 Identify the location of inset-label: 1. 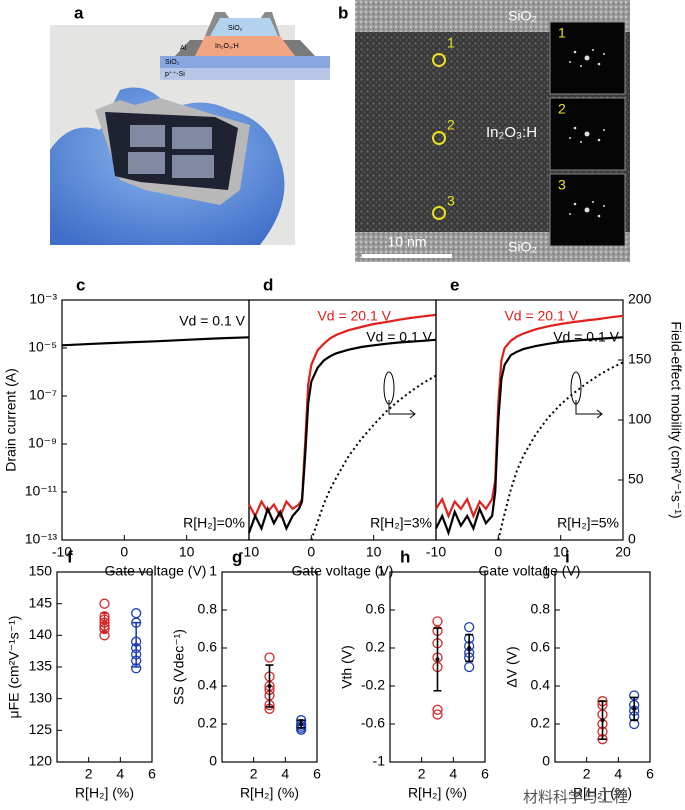
(562, 33).